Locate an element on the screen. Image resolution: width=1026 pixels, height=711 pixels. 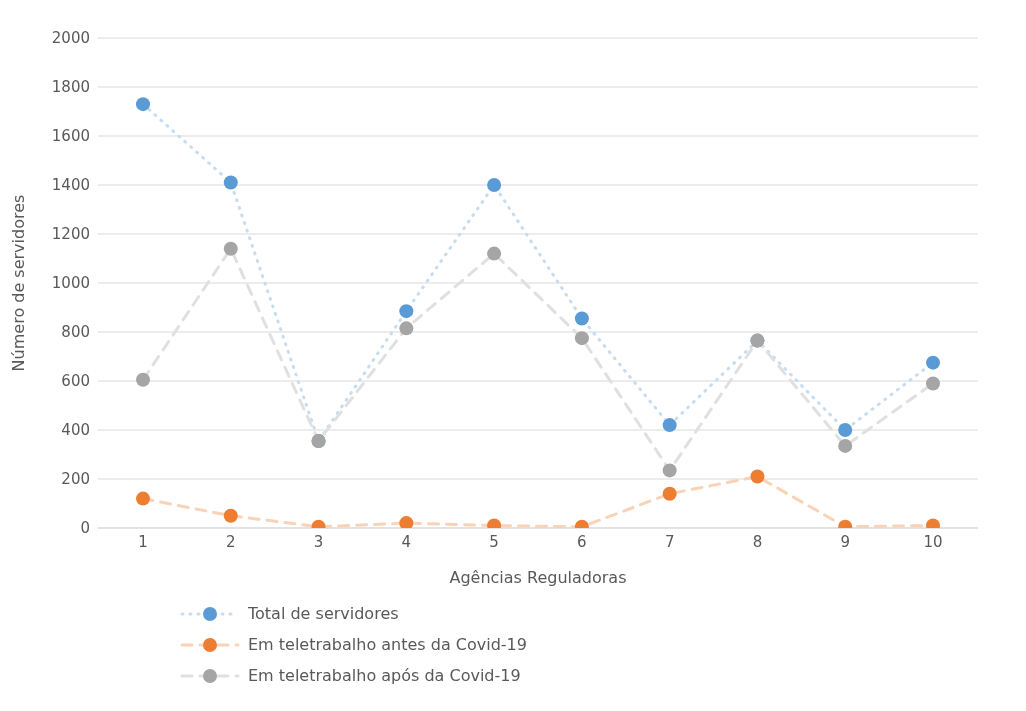
legend-label: Em teletrabalho após da Covid-19 is located at coordinates (384, 676).